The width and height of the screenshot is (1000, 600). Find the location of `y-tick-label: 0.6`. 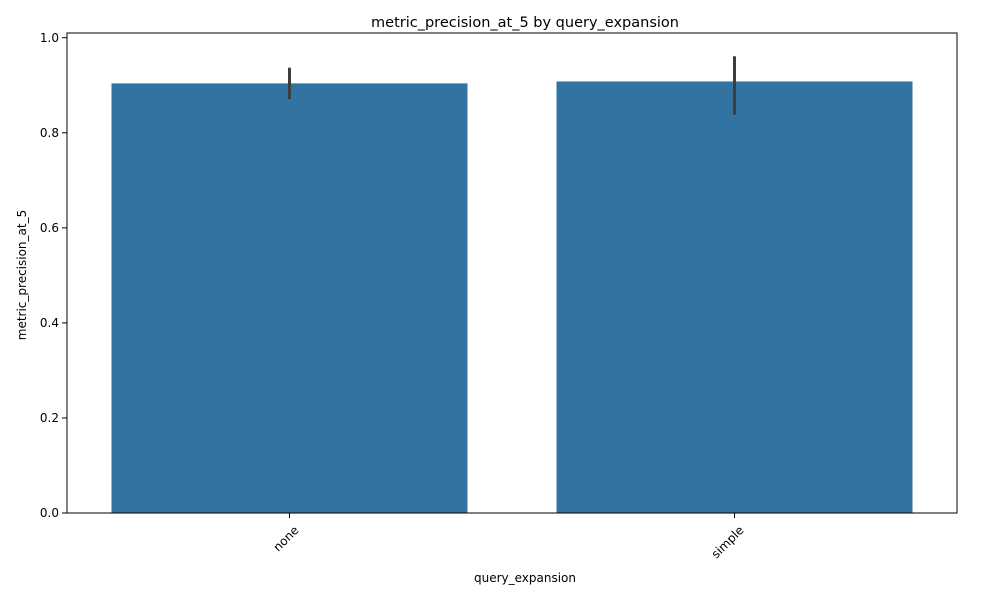

y-tick-label: 0.6 is located at coordinates (49, 228).